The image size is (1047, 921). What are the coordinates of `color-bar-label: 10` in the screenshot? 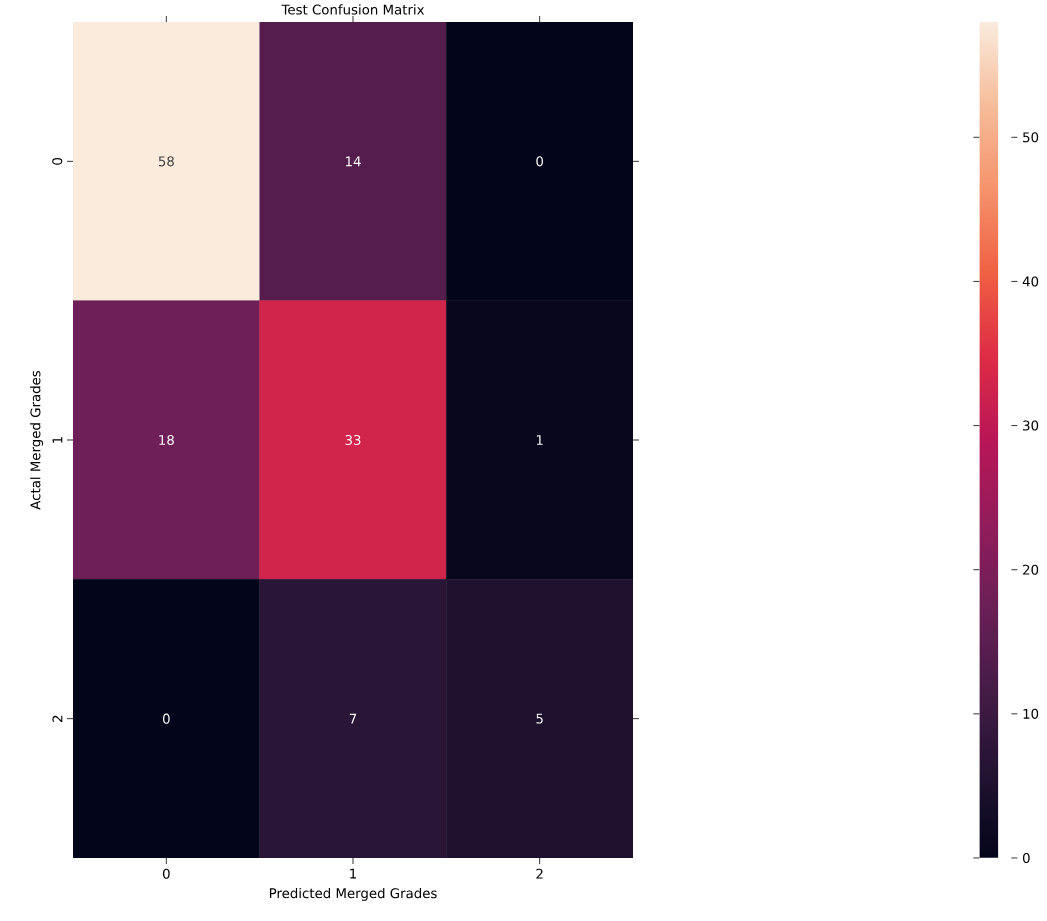 It's located at (1031, 713).